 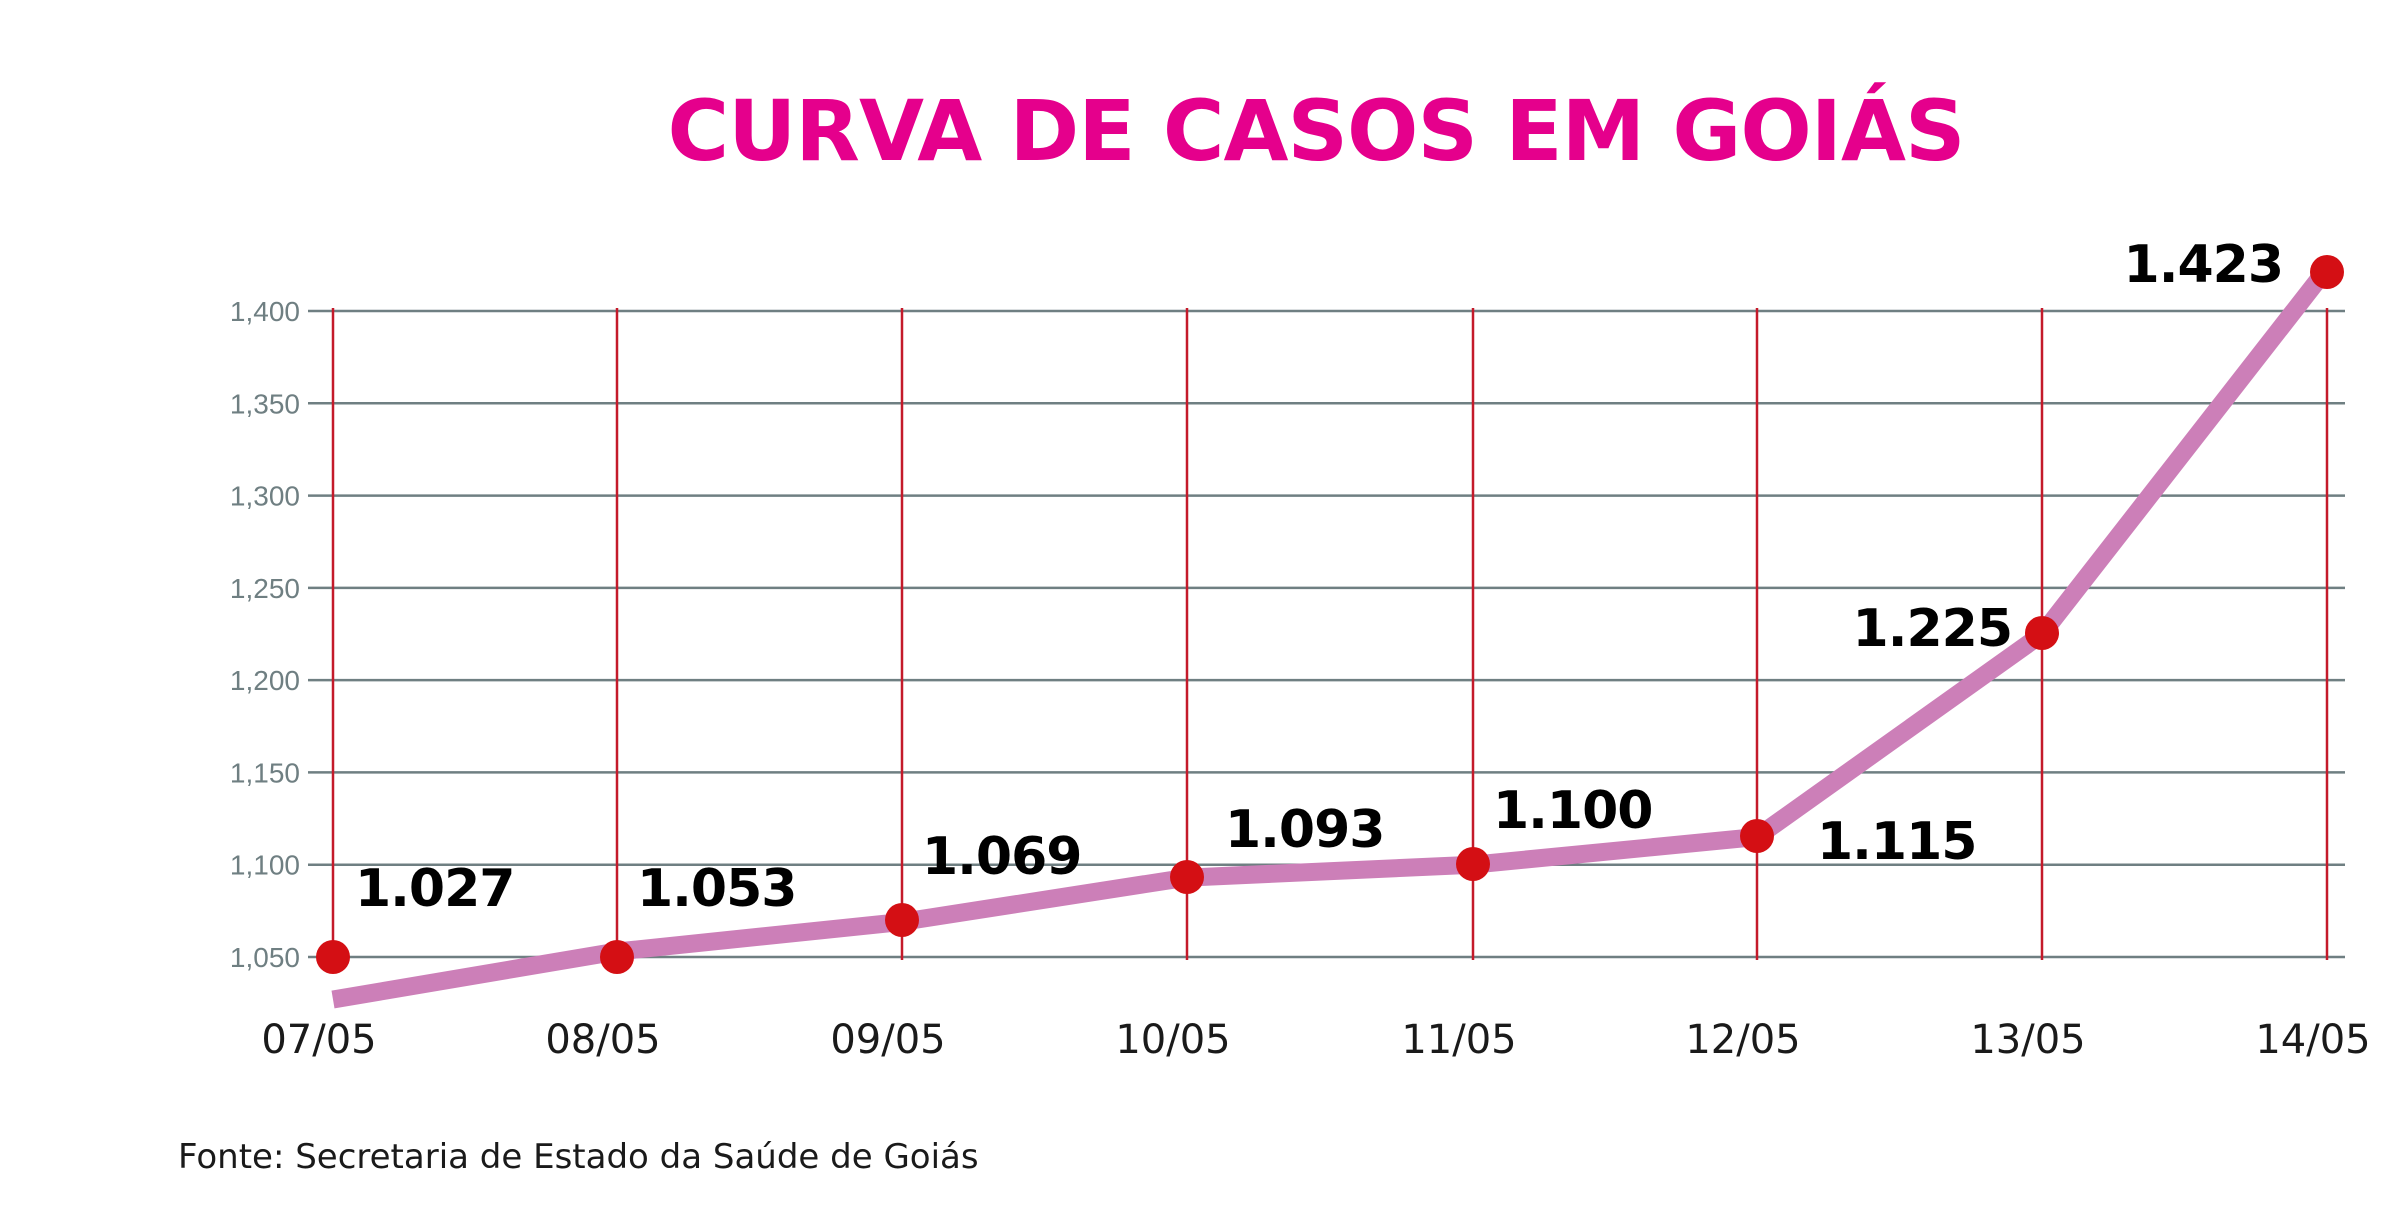 What do you see at coordinates (265, 311) in the screenshot?
I see `y-tick-label: 1,400` at bounding box center [265, 311].